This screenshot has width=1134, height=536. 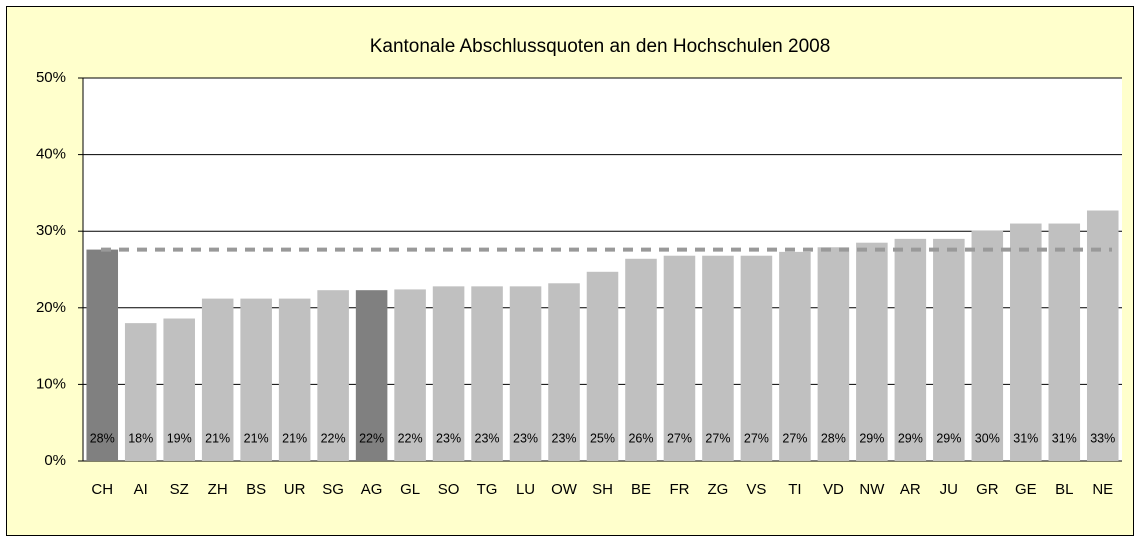 What do you see at coordinates (179, 438) in the screenshot?
I see `value-label: 19%` at bounding box center [179, 438].